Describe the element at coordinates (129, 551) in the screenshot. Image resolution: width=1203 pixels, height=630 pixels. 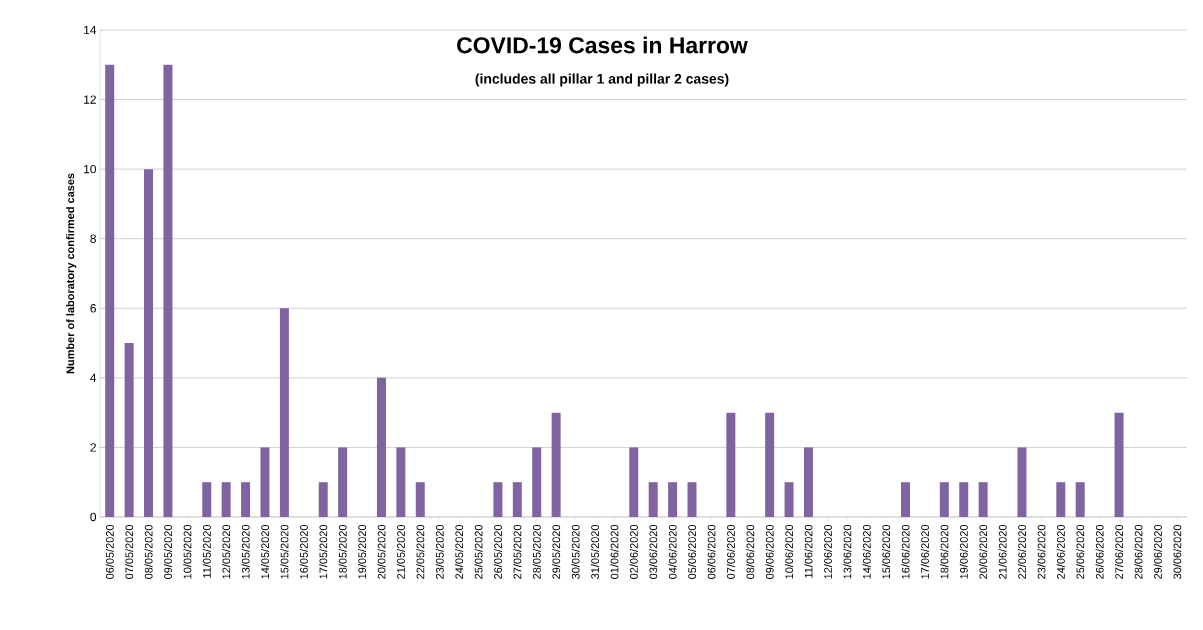
I see `x-tick-label: 07/05/2020` at that location.